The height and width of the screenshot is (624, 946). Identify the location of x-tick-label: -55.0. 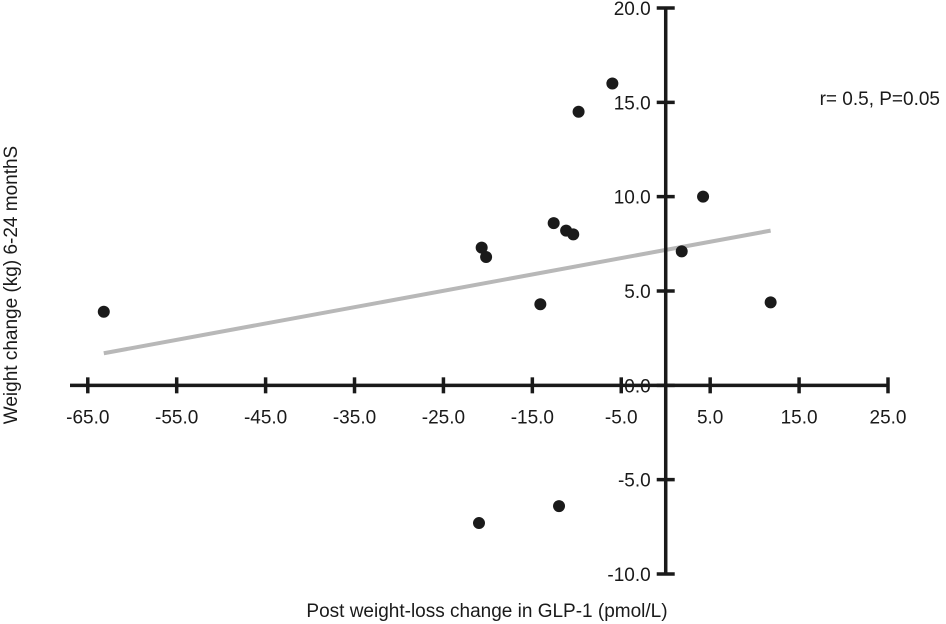
(176, 417).